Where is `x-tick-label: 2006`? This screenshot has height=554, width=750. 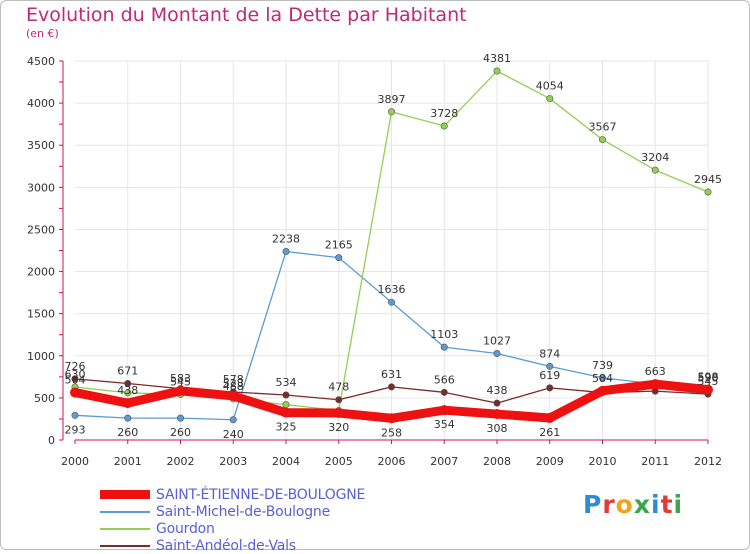
x-tick-label: 2006 is located at coordinates (392, 461).